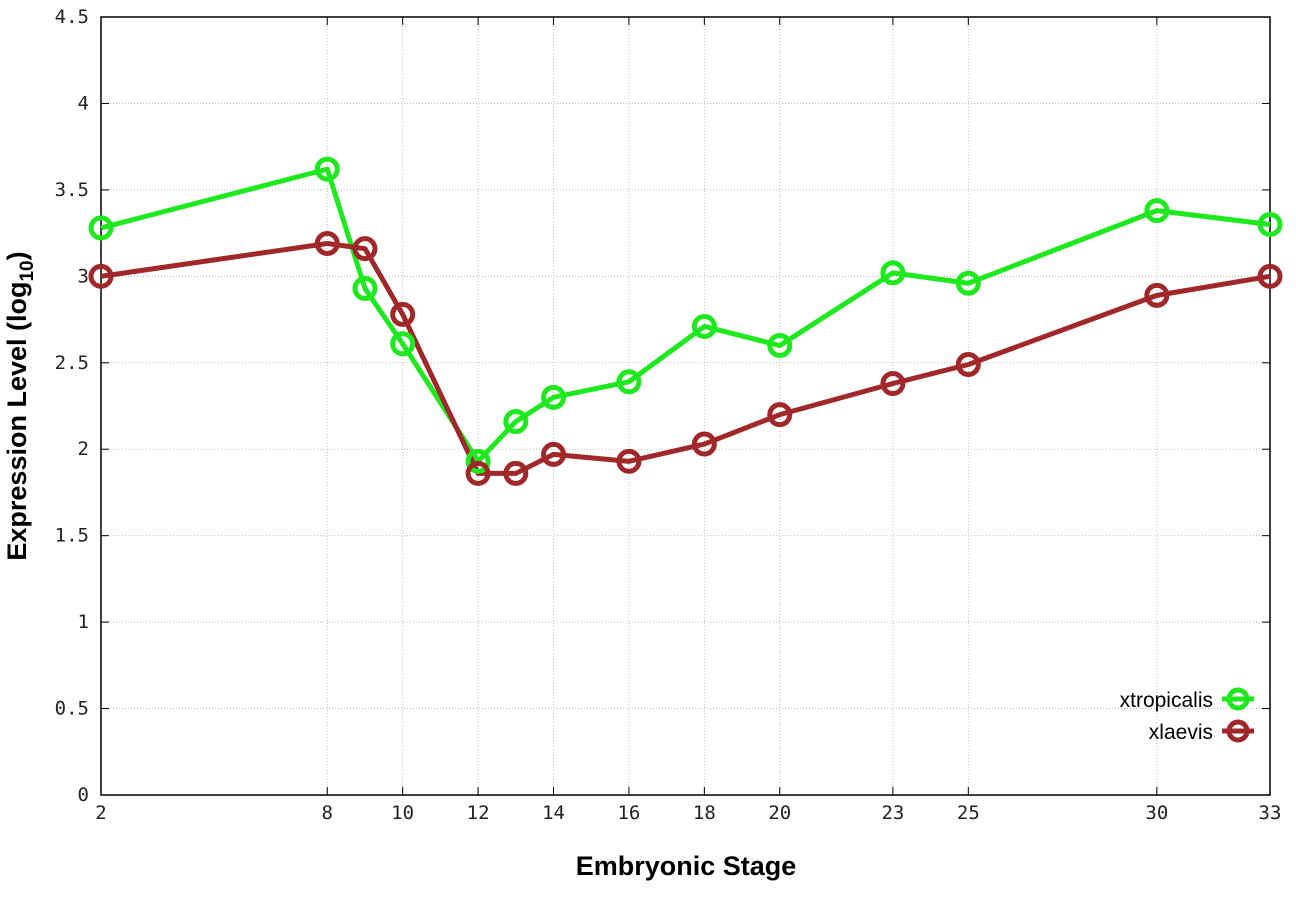  I want to click on x-tick-label: 10, so click(402, 813).